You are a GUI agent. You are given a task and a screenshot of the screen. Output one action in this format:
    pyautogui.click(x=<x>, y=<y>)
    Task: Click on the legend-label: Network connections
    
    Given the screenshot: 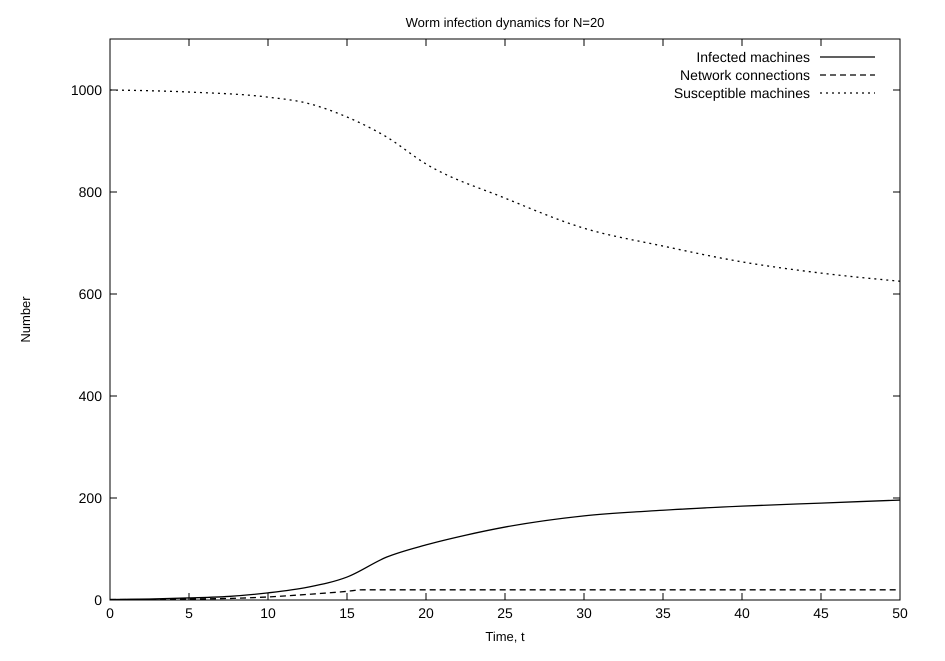 What is the action you would take?
    pyautogui.click(x=745, y=74)
    